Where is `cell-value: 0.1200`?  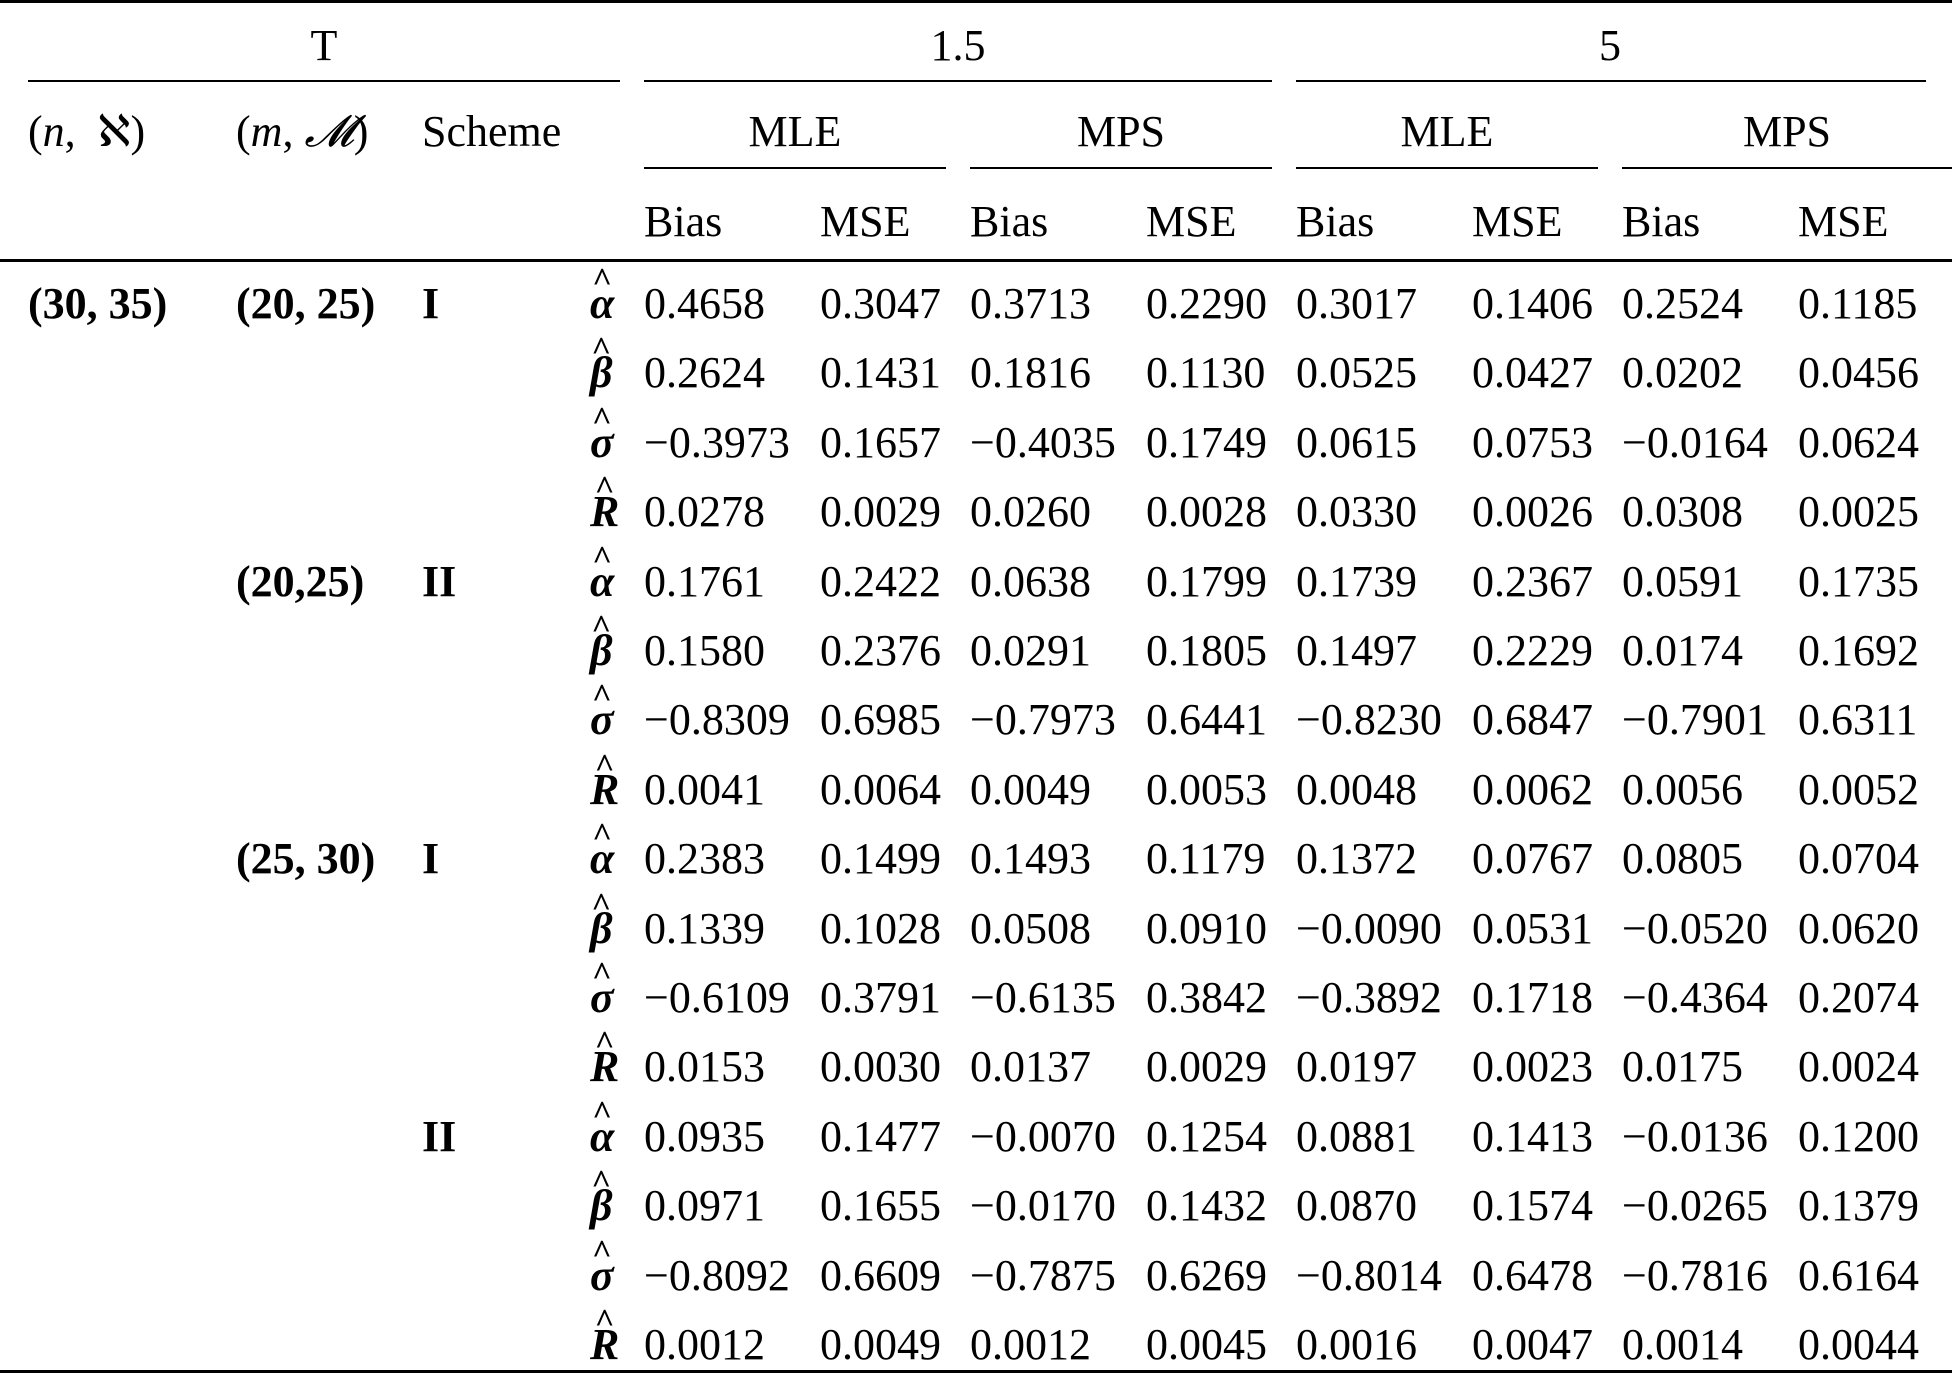 cell-value: 0.1200 is located at coordinates (1858, 1136).